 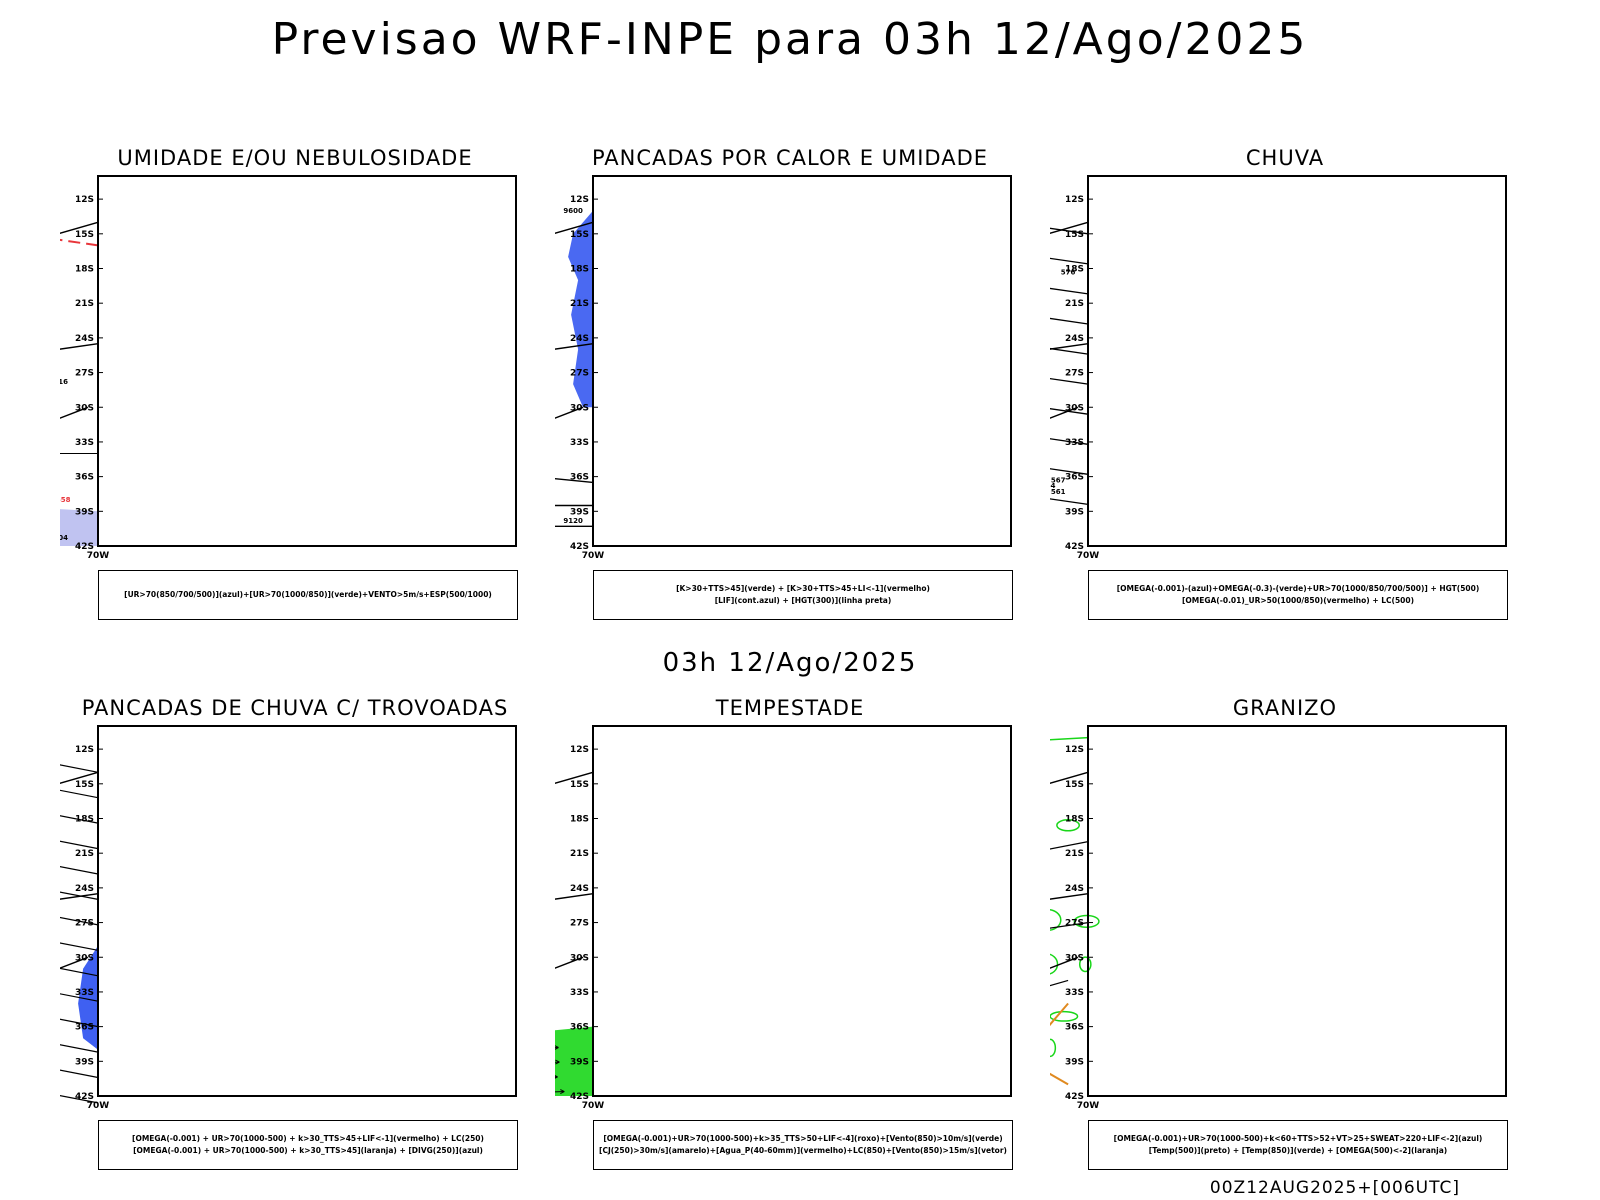 I want to click on contour-label: 9120, so click(x=573, y=521).